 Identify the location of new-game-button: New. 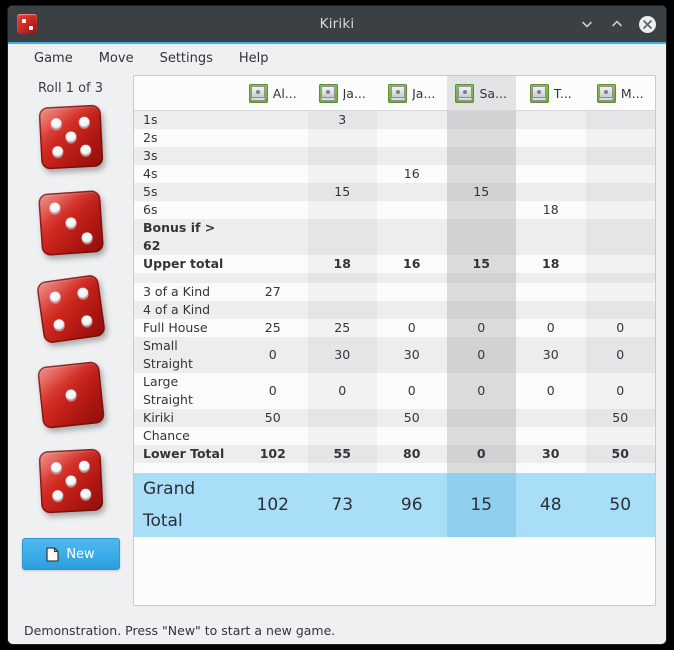
(70, 554).